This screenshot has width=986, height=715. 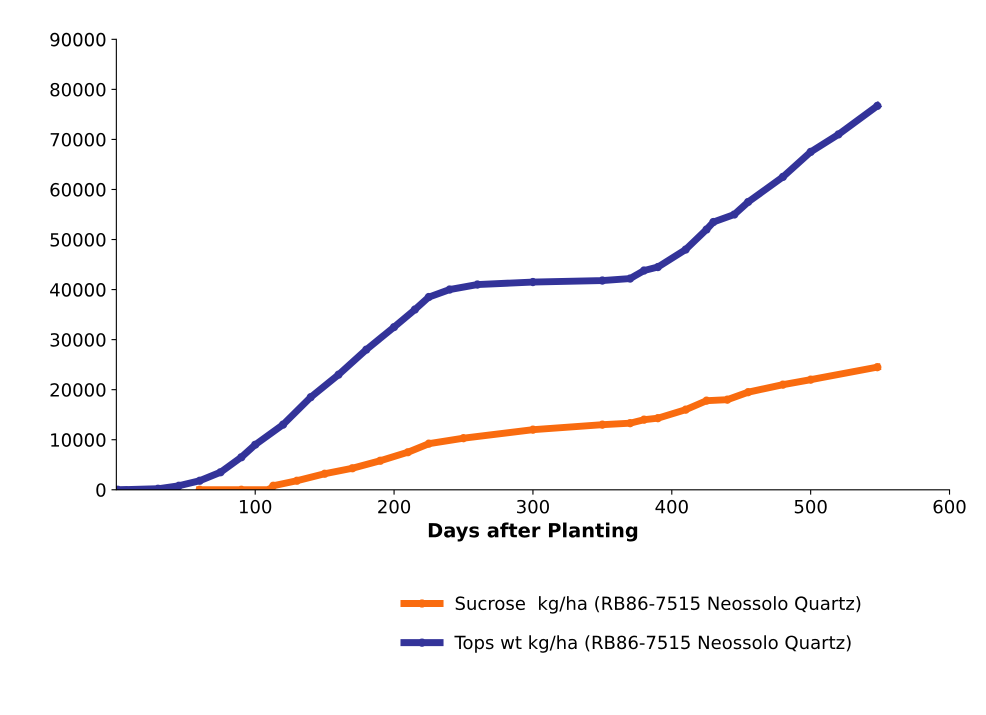 What do you see at coordinates (658, 605) in the screenshot?
I see `legend-label: Sucrose kg/ha (RB86-7515 Neossolo Quartz)` at bounding box center [658, 605].